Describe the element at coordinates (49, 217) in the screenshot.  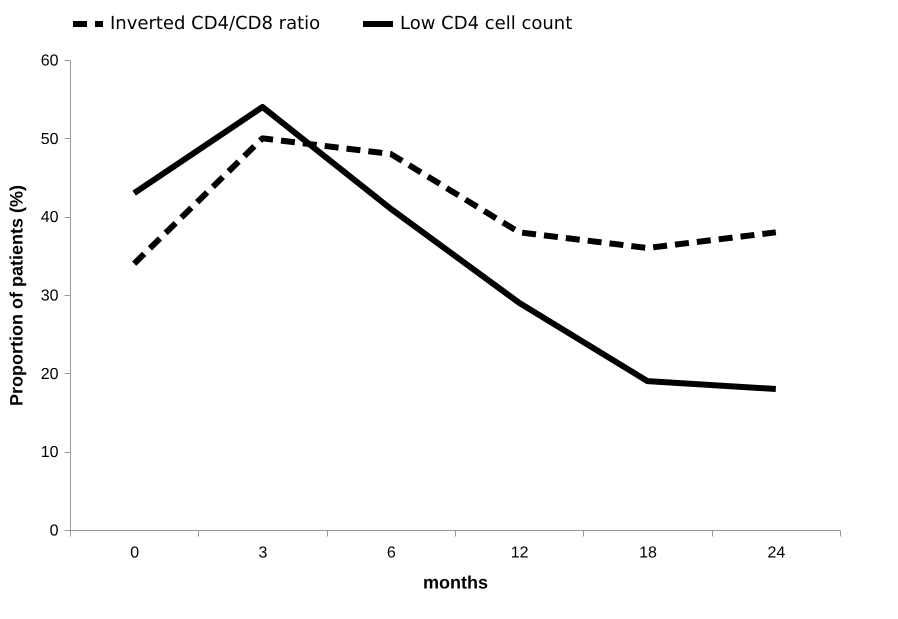
I see `y-tick-label: 40` at that location.